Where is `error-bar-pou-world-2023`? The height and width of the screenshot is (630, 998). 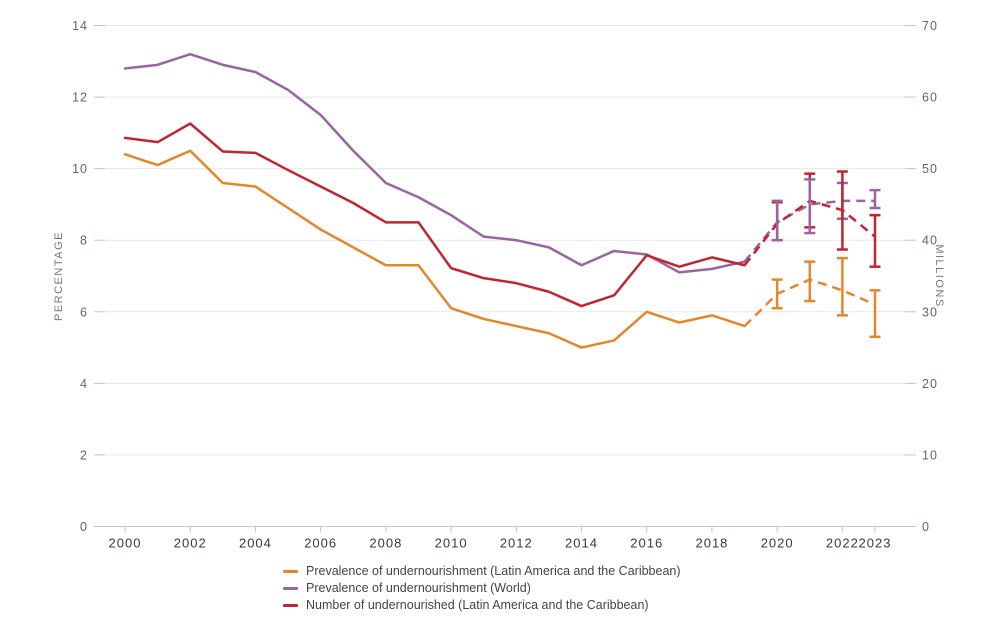 error-bar-pou-world-2023 is located at coordinates (875, 199).